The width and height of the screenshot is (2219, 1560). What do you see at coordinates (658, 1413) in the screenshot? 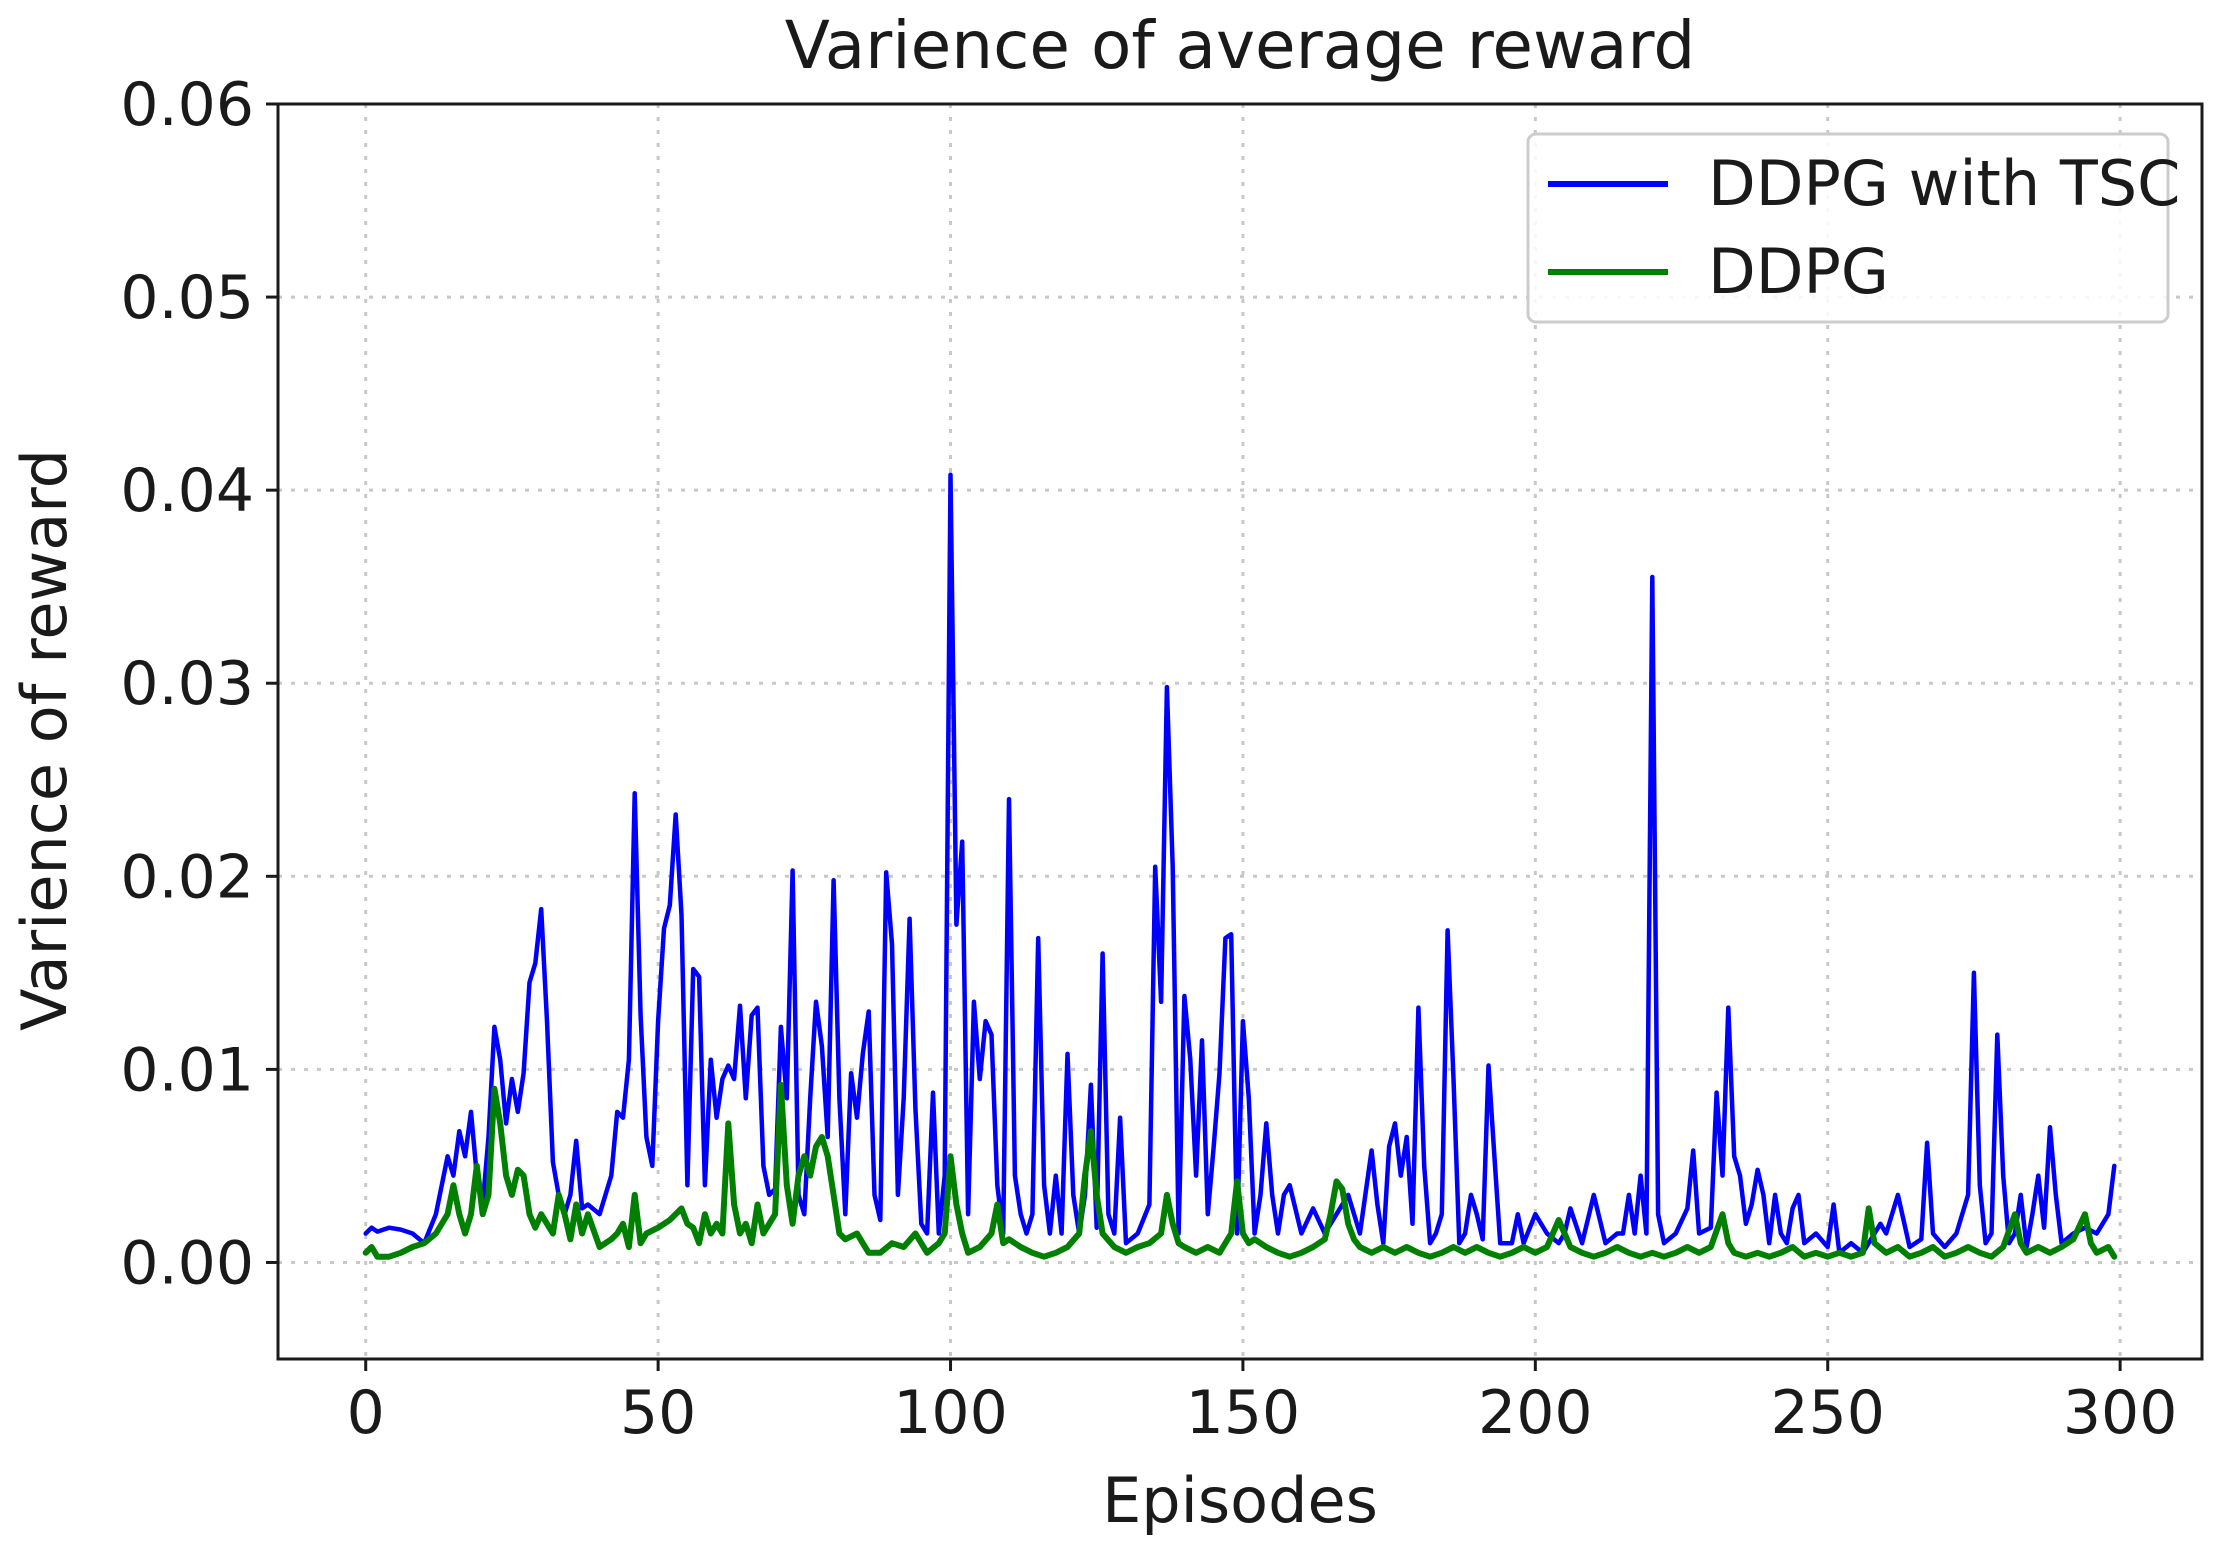
I see `x-tick-label: 50` at bounding box center [658, 1413].